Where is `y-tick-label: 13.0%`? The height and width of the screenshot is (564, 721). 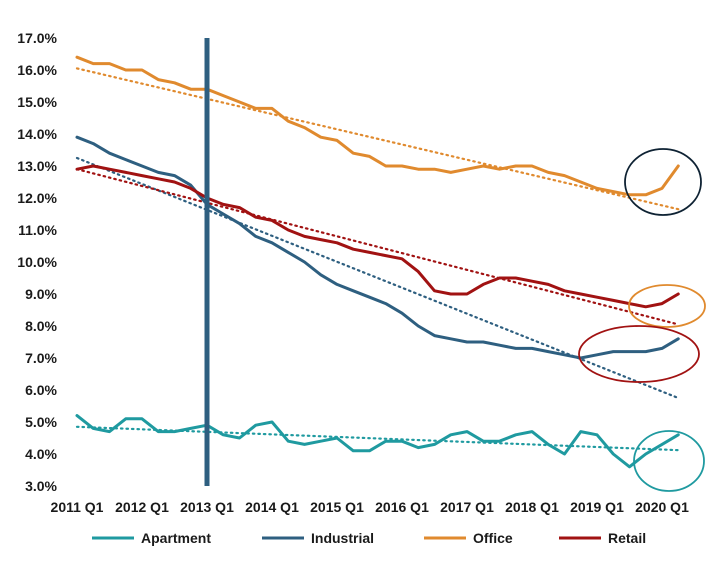
y-tick-label: 13.0% is located at coordinates (37, 166).